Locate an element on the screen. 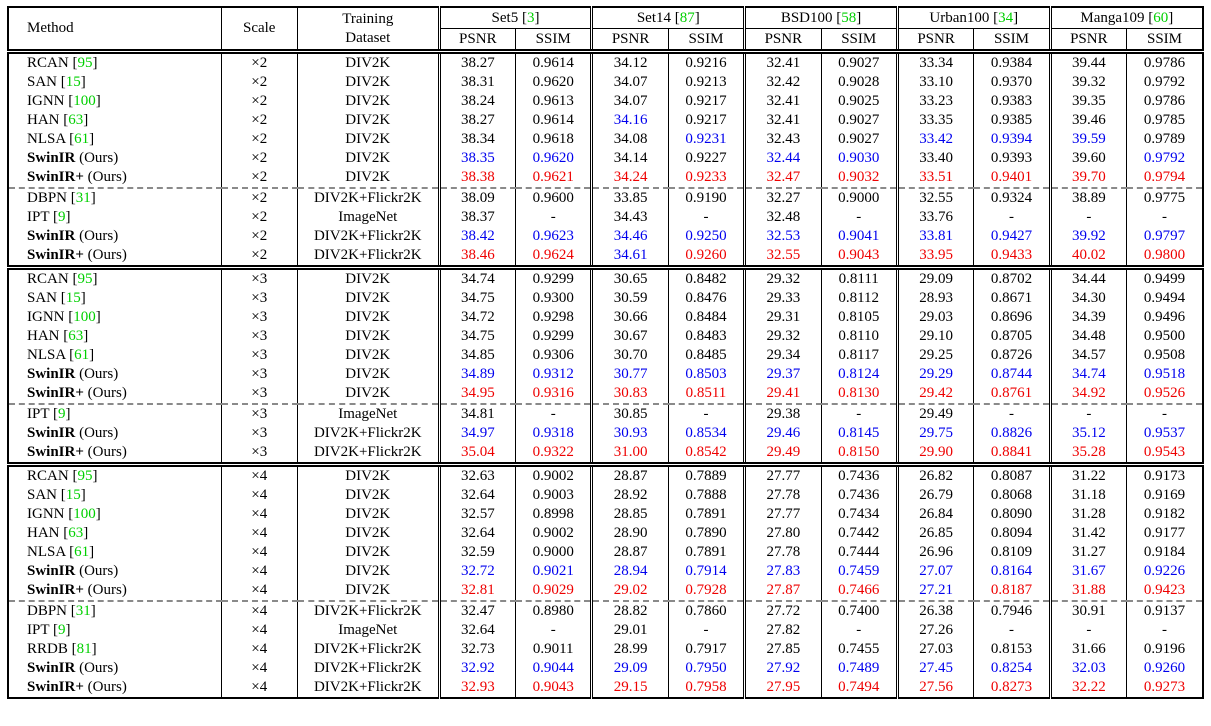  scale-cell: ×3 is located at coordinates (259, 433).